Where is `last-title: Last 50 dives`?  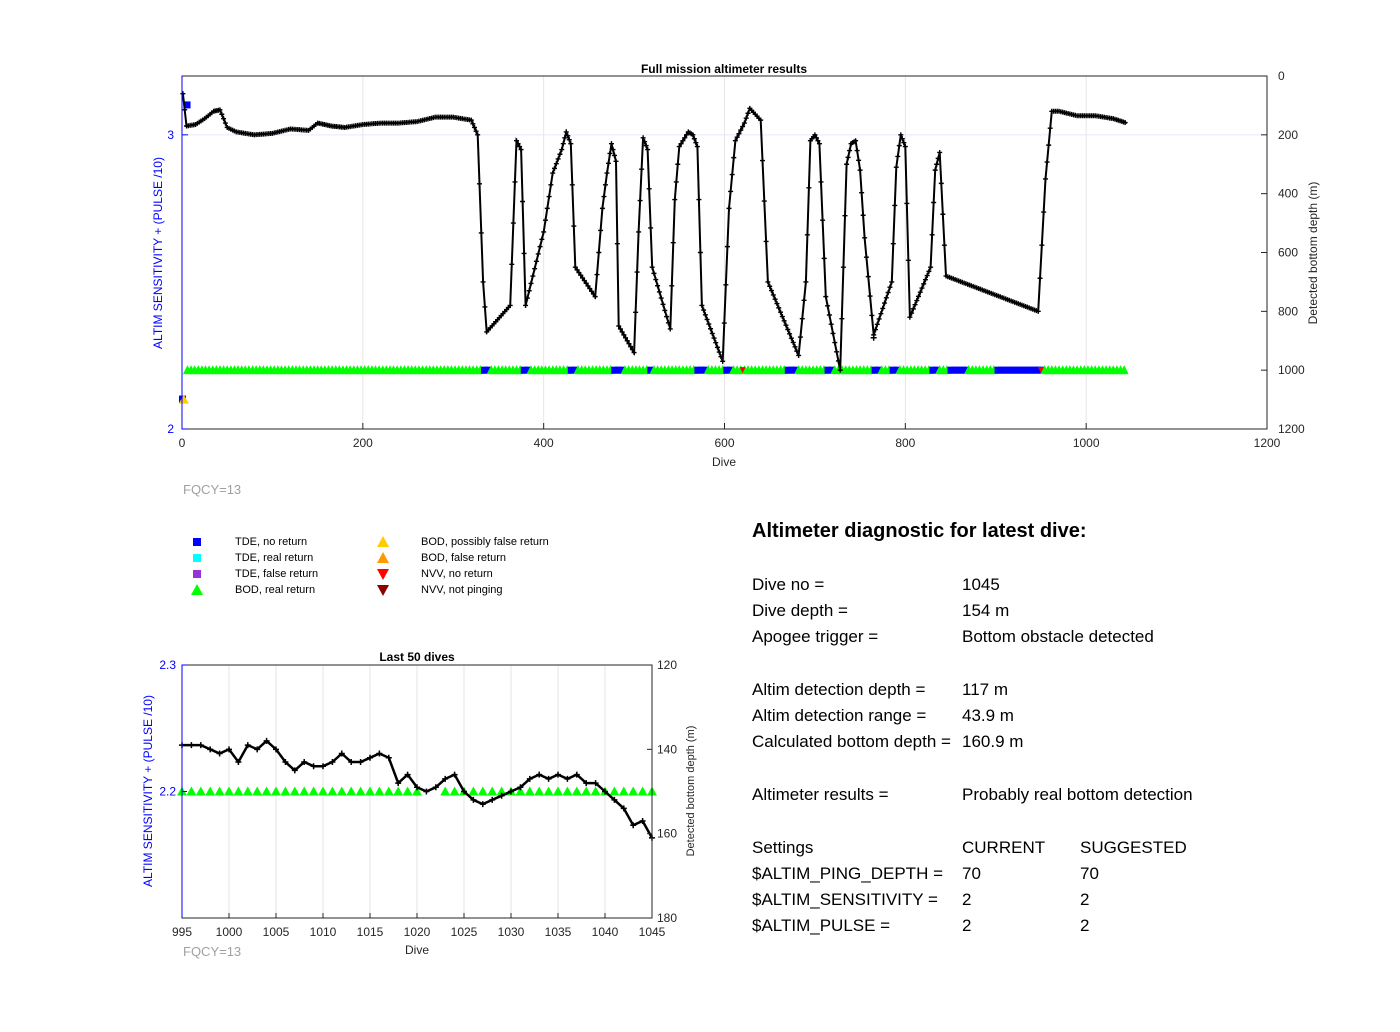 last-title: Last 50 dives is located at coordinates (417, 657).